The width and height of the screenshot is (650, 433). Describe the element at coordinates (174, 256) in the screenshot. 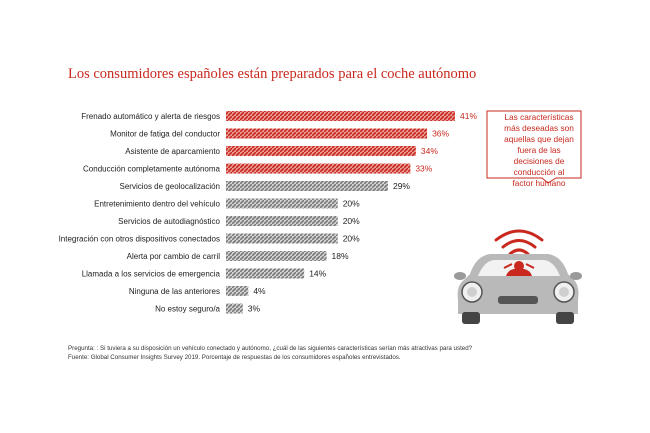

I see `category-label: Alerta por cambio de carril` at that location.